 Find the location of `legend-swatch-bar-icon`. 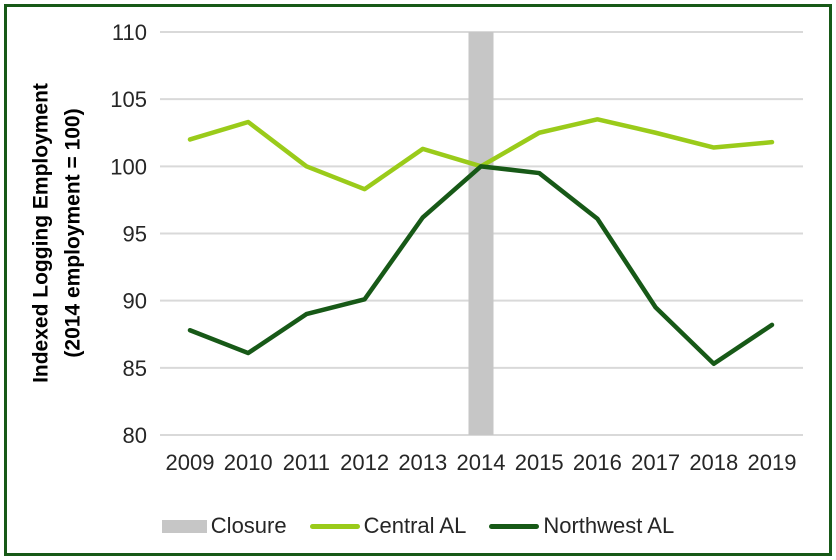

legend-swatch-bar-icon is located at coordinates (184, 526).